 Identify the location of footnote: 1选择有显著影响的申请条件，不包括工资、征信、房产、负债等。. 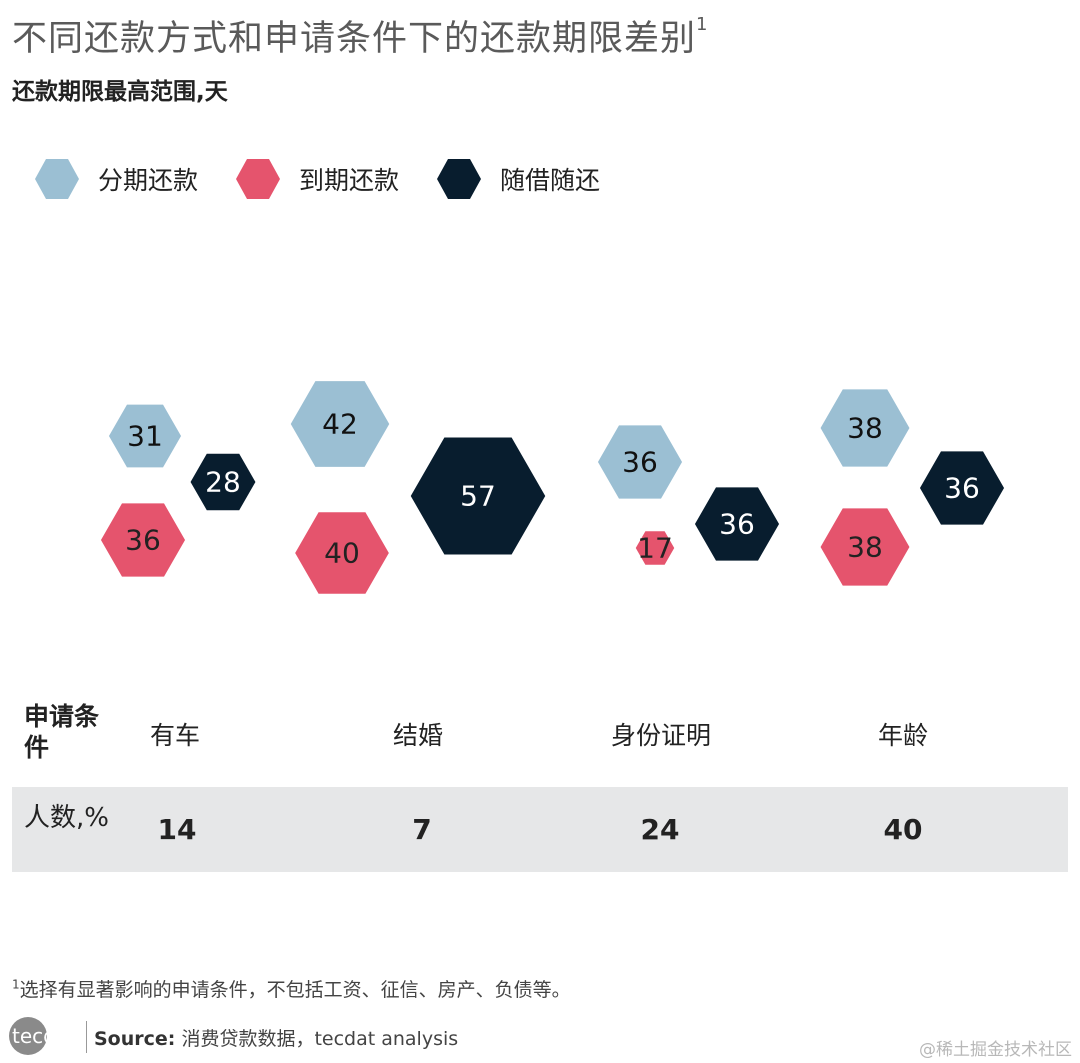
(291, 988).